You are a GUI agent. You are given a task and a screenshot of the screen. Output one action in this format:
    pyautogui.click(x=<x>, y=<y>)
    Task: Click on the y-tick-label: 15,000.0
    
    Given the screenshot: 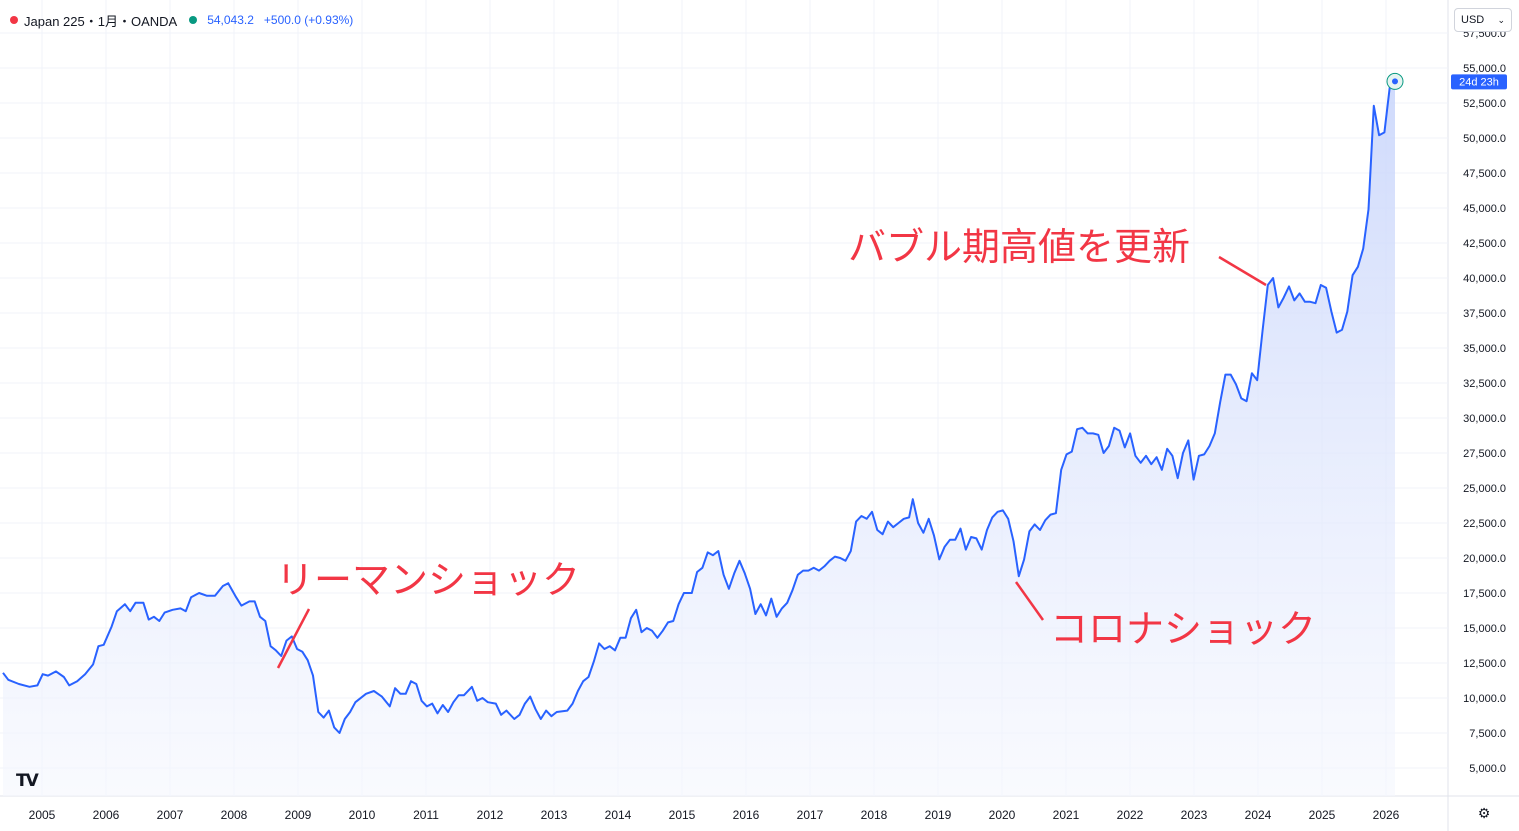 What is the action you would take?
    pyautogui.click(x=1484, y=629)
    